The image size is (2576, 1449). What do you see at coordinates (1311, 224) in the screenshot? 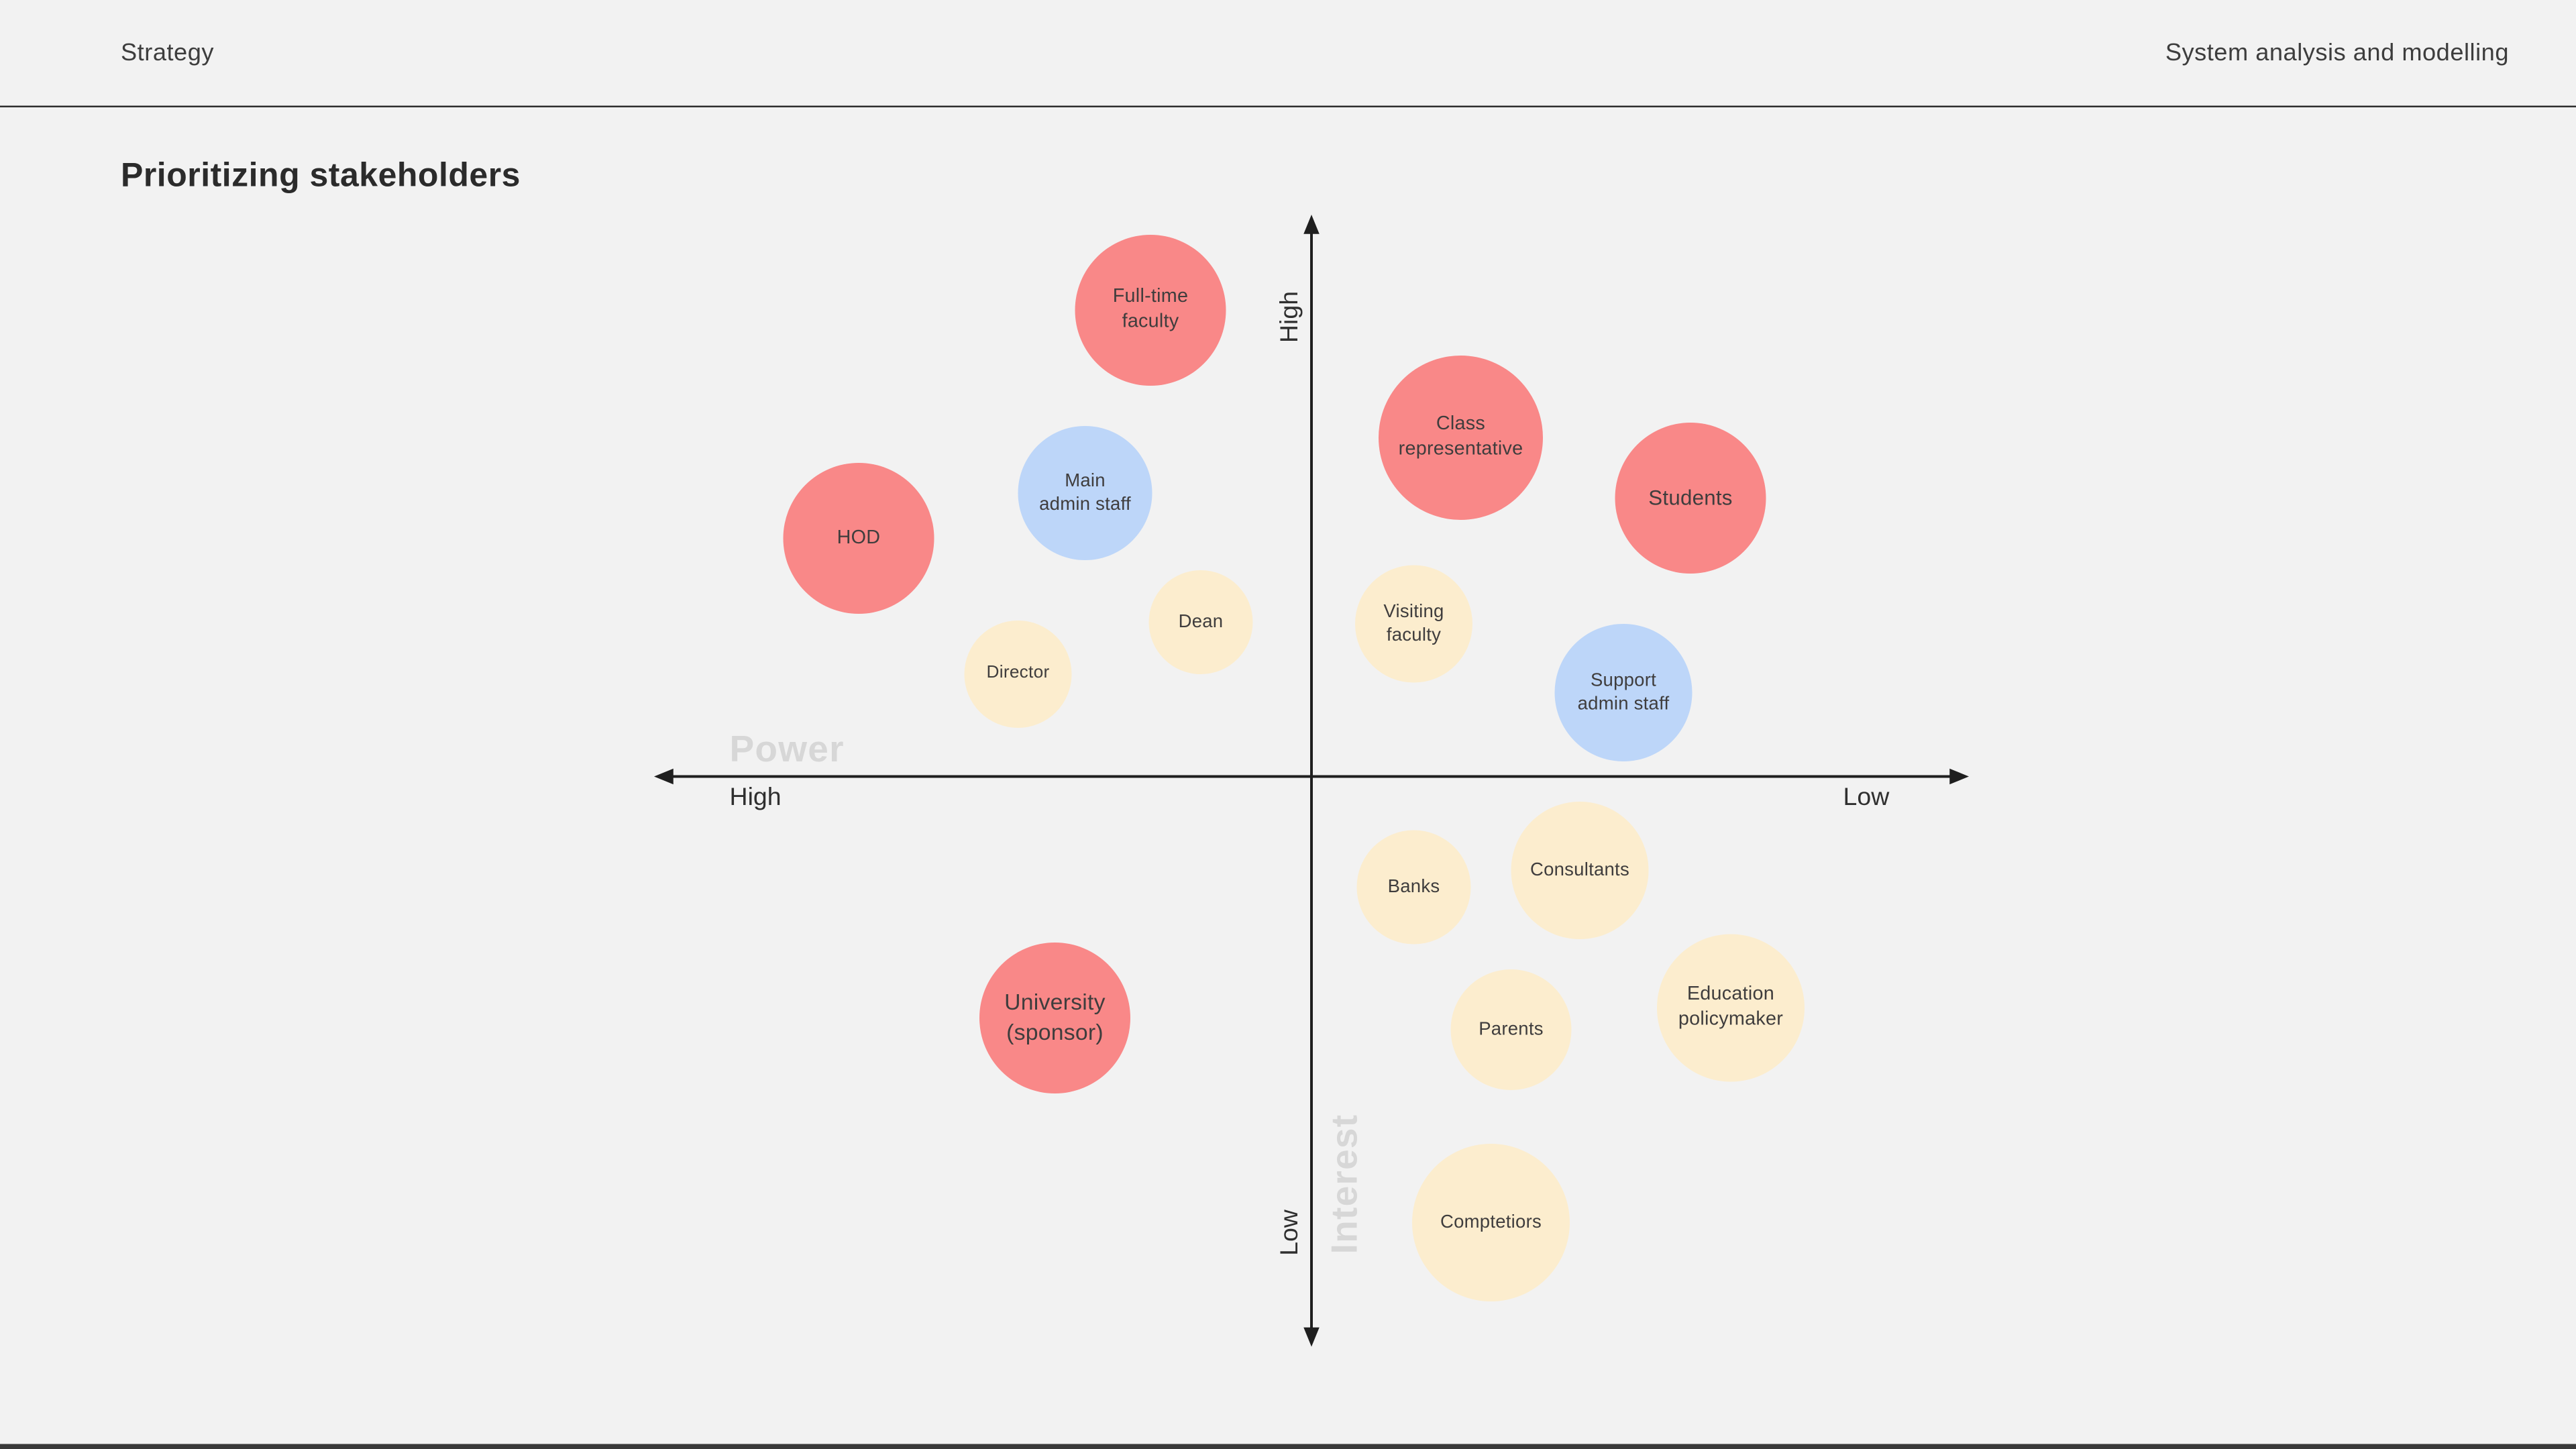
I see `y-axis-arrow-up-icon` at bounding box center [1311, 224].